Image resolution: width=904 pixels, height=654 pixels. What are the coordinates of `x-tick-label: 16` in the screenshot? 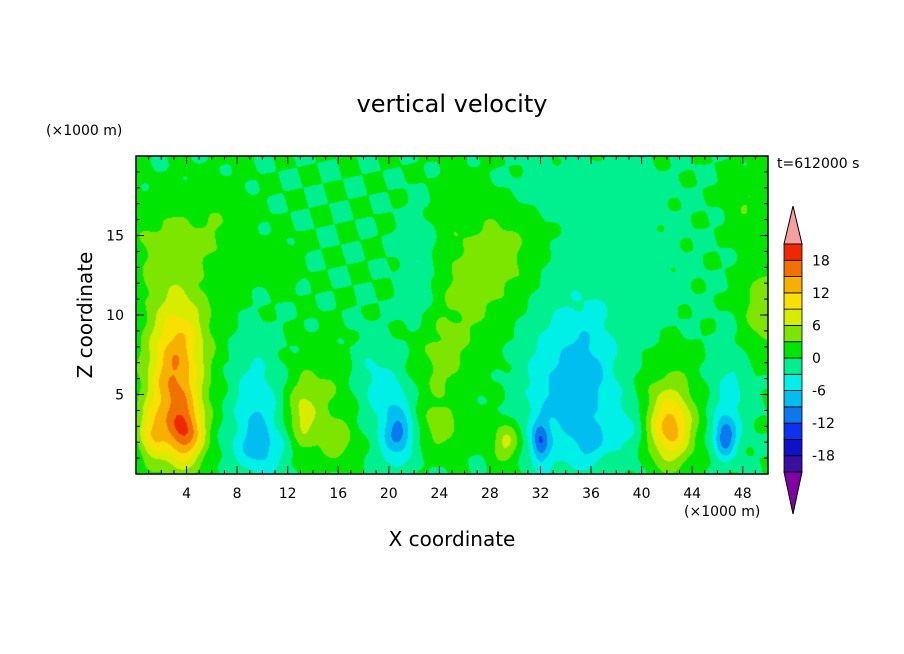 It's located at (338, 494).